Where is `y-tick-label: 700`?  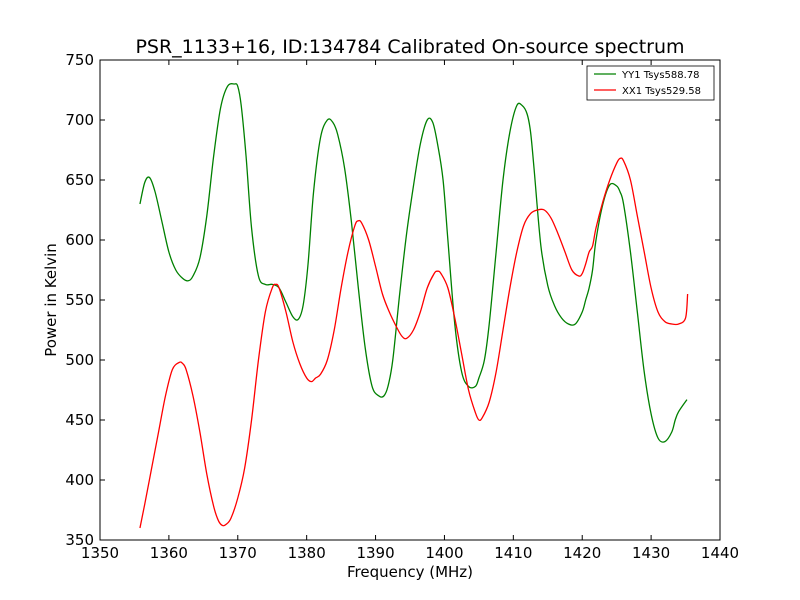
y-tick-label: 700 is located at coordinates (79, 120).